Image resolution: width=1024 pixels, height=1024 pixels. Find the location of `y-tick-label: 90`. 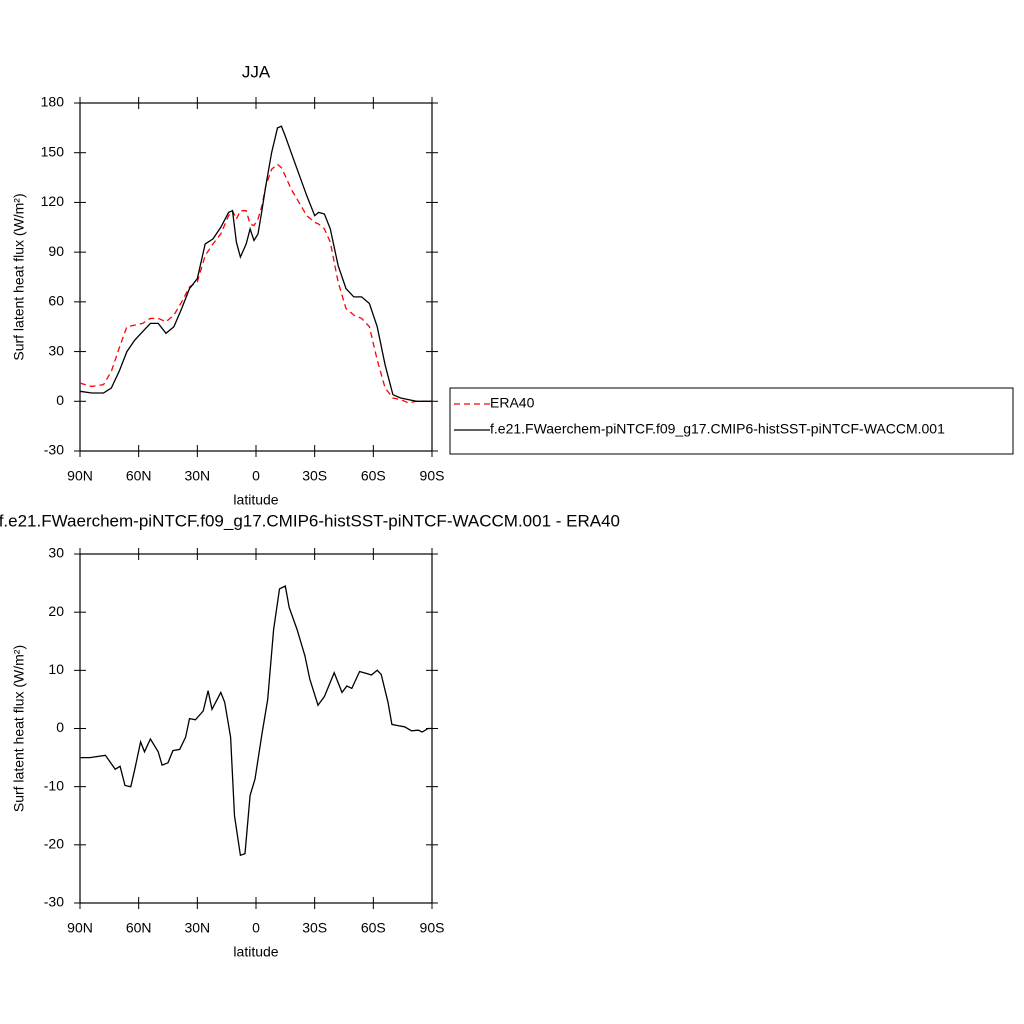

y-tick-label: 90 is located at coordinates (56, 251).